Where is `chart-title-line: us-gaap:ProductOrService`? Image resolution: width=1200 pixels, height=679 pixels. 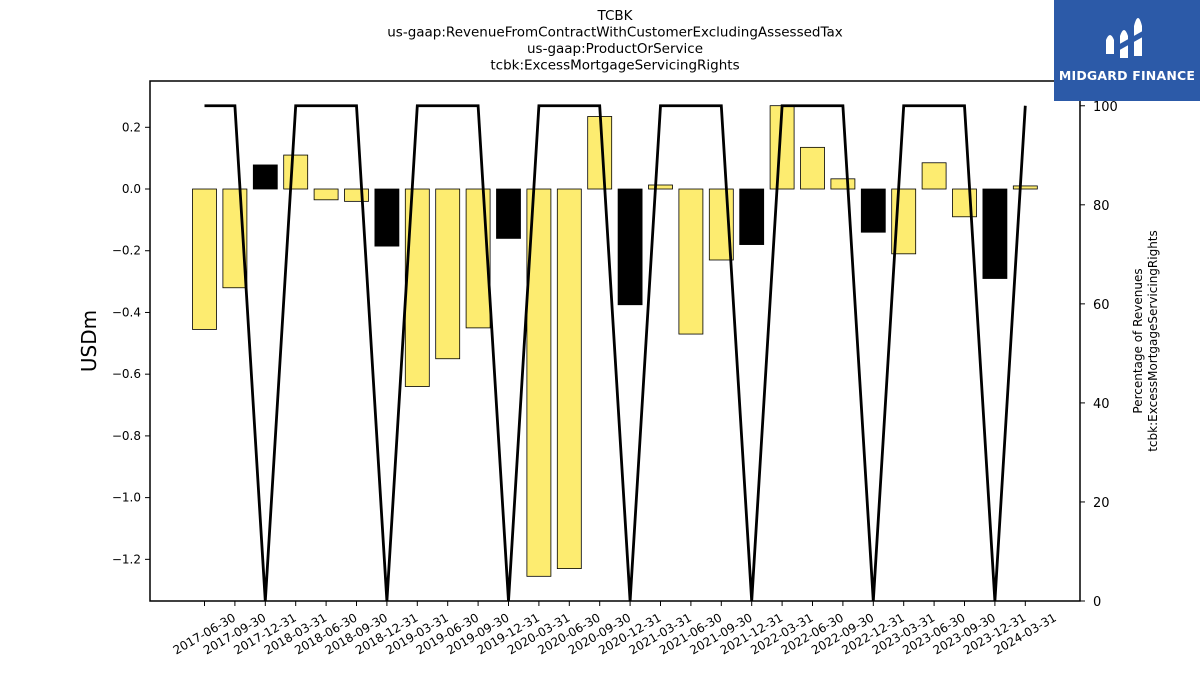
chart-title-line: us-gaap:ProductOrService is located at coordinates (615, 49).